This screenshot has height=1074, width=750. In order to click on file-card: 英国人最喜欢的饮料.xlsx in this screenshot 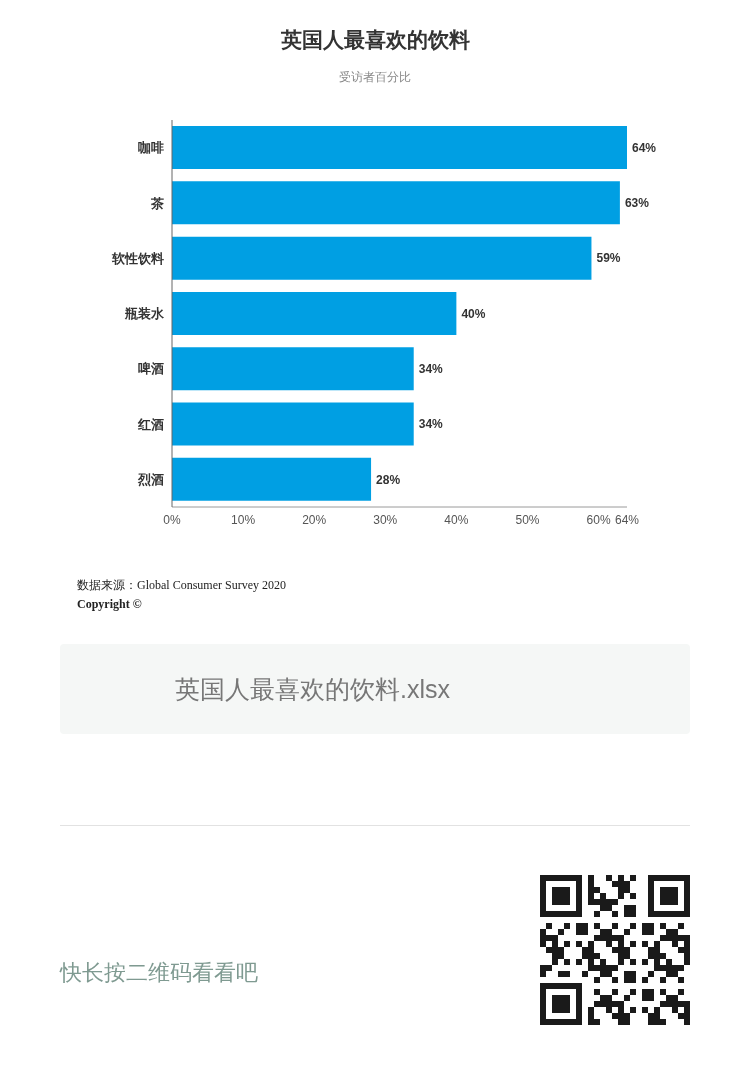, I will do `click(375, 689)`.